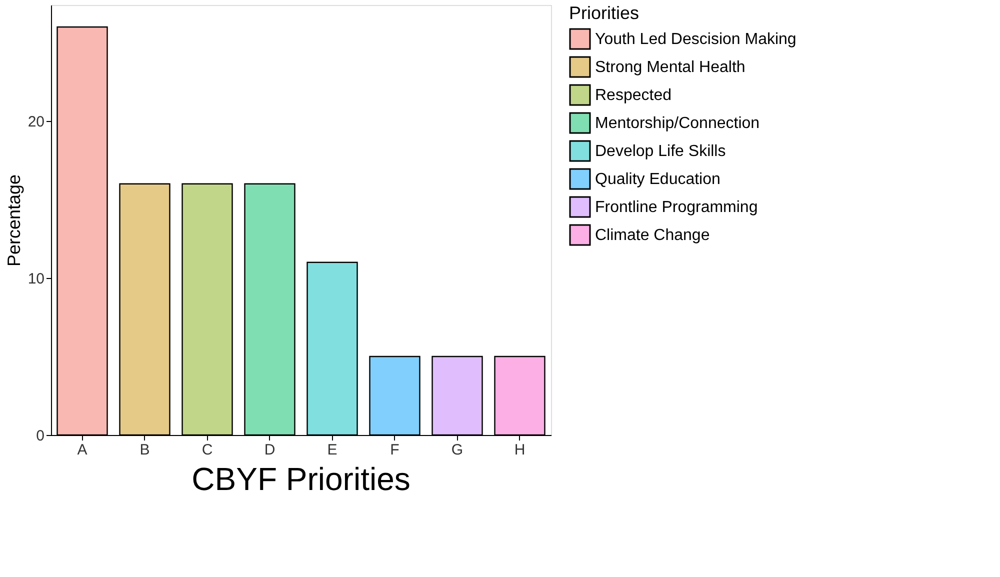  What do you see at coordinates (657, 179) in the screenshot?
I see `legend-label: Quality Education` at bounding box center [657, 179].